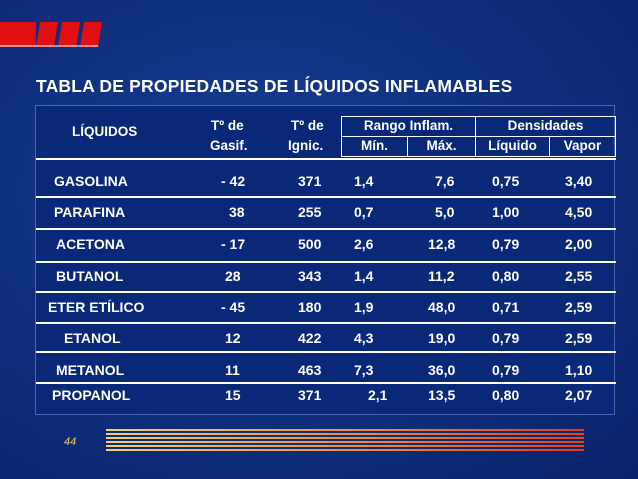 The height and width of the screenshot is (479, 638). Describe the element at coordinates (96, 307) in the screenshot. I see `row-name-eter-etilico: ETER ETÍLICO` at that location.